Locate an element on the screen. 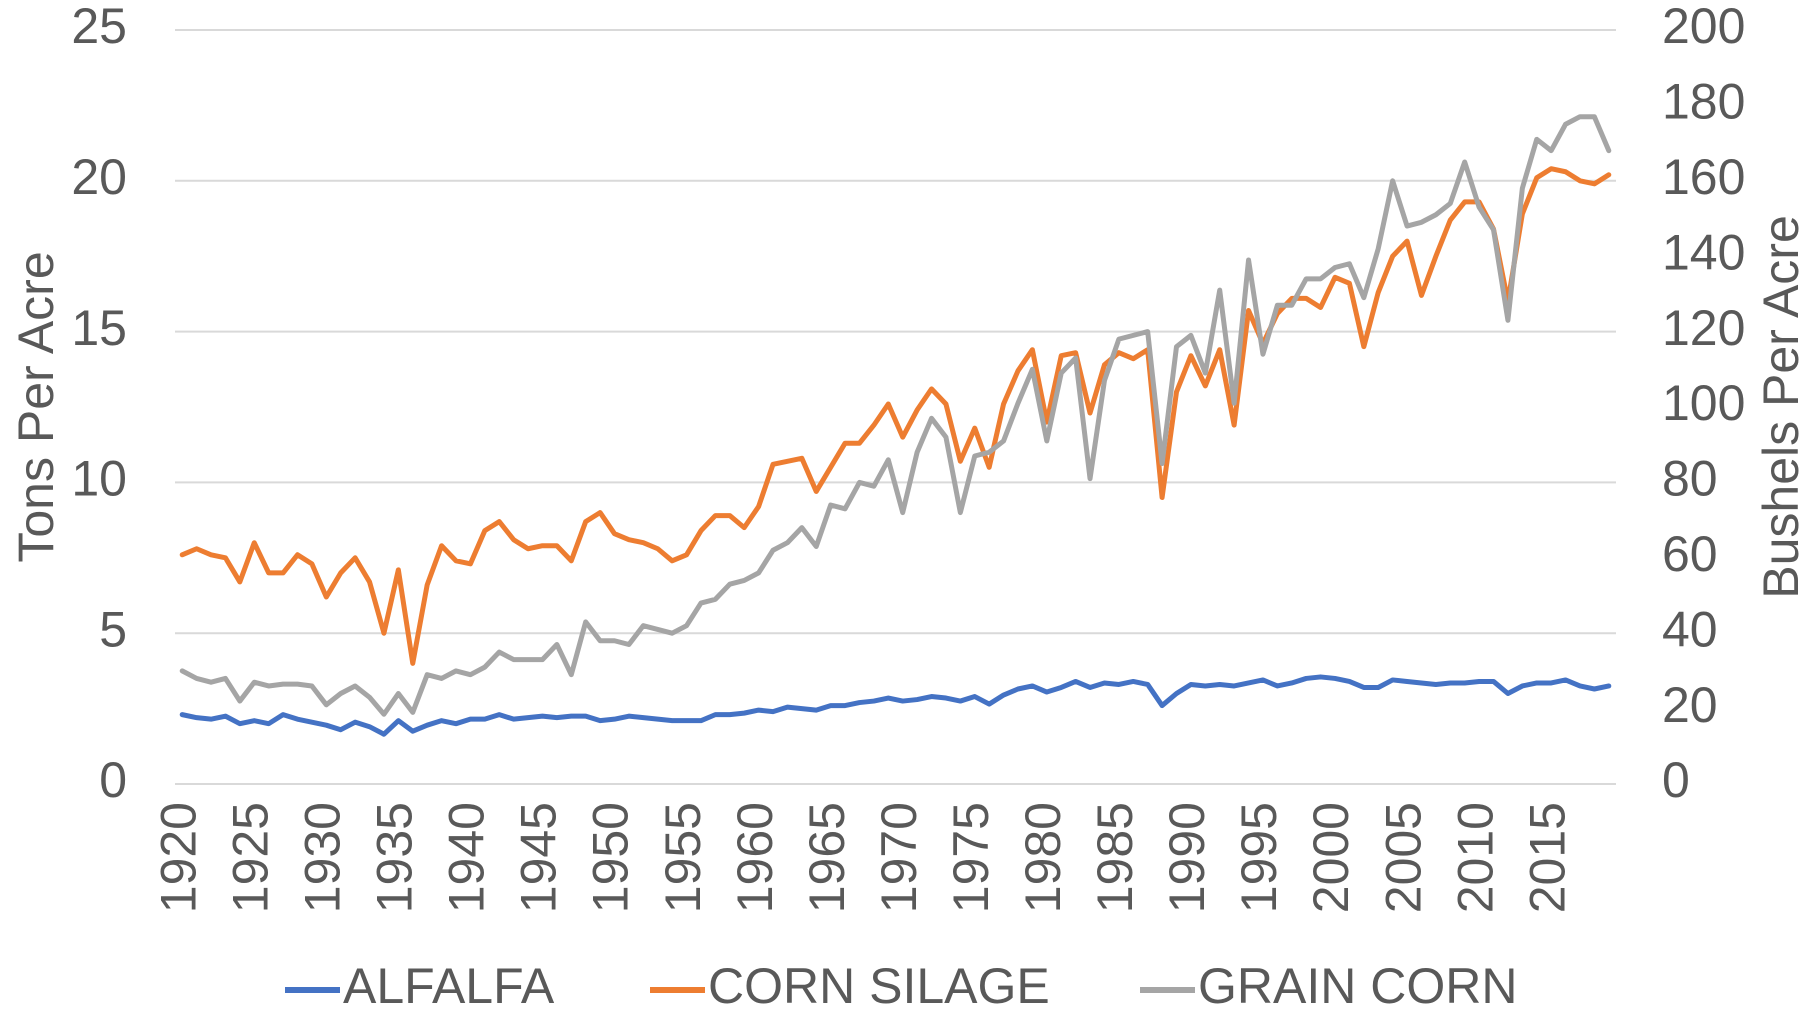 The image size is (1820, 1015). x-tick-label: 1925 is located at coordinates (250, 857).